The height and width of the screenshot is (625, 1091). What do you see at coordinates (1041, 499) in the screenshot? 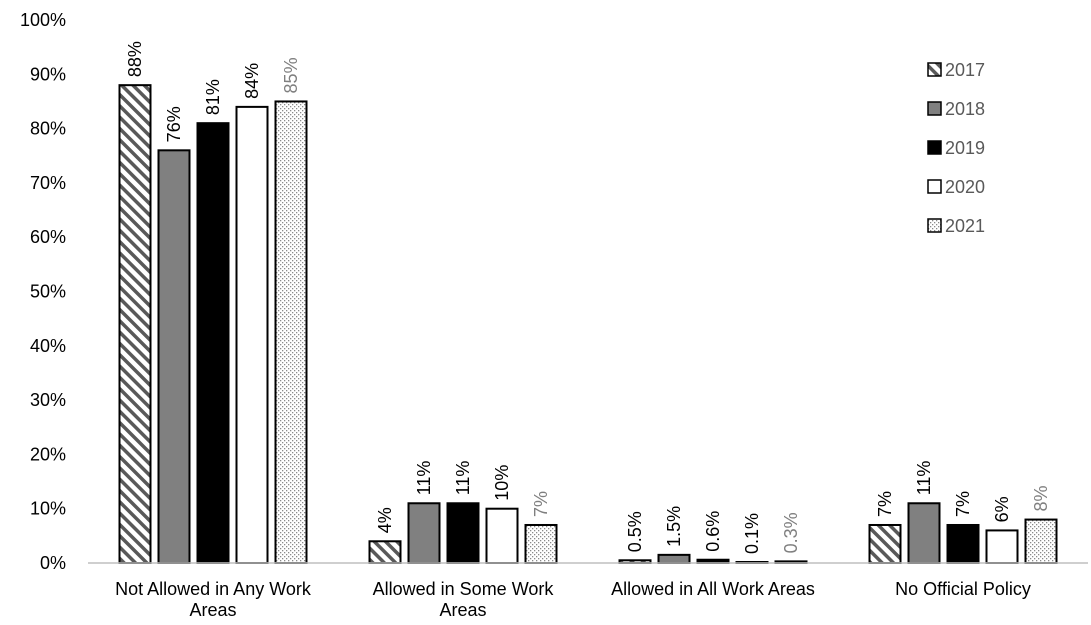
I see `data-label: 8%` at bounding box center [1041, 499].